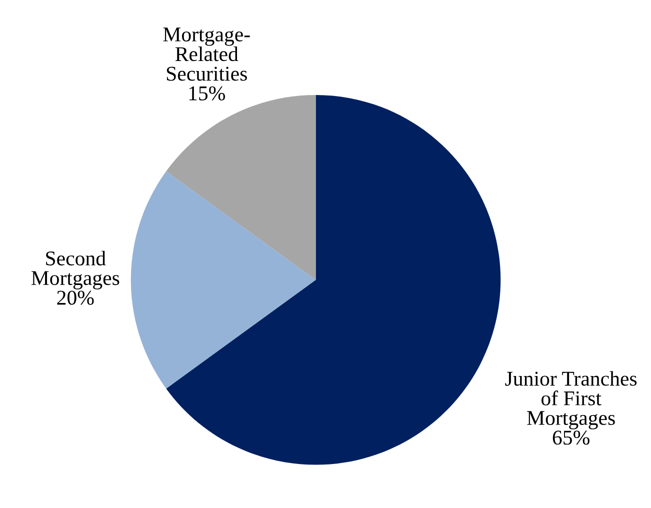 The image size is (651, 508). Describe the element at coordinates (75, 297) in the screenshot. I see `data-label: 20%` at that location.